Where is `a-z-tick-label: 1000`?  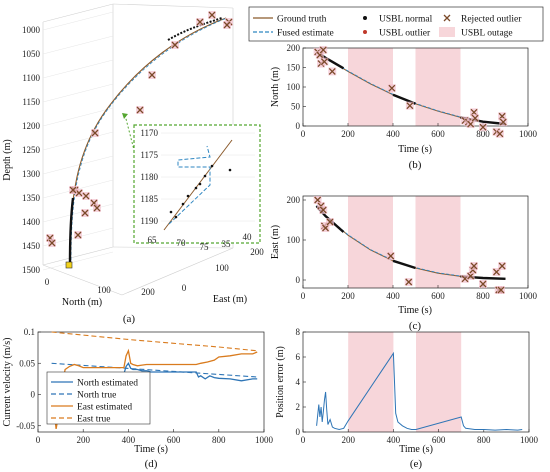 a-z-tick-label: 1000 is located at coordinates (31, 30).